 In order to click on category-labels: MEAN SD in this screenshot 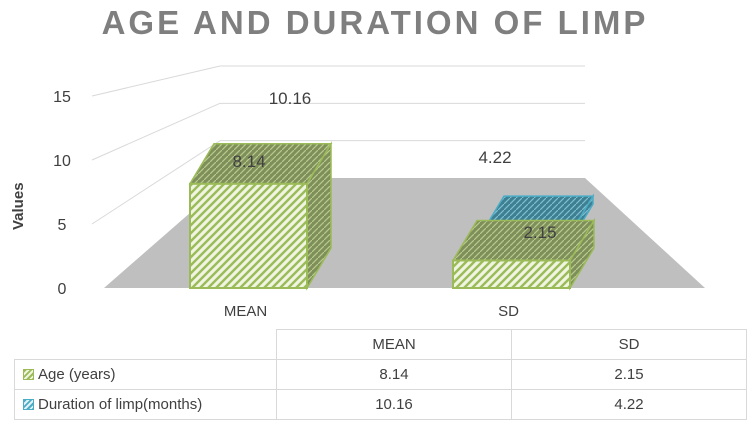, I will do `click(371, 311)`.